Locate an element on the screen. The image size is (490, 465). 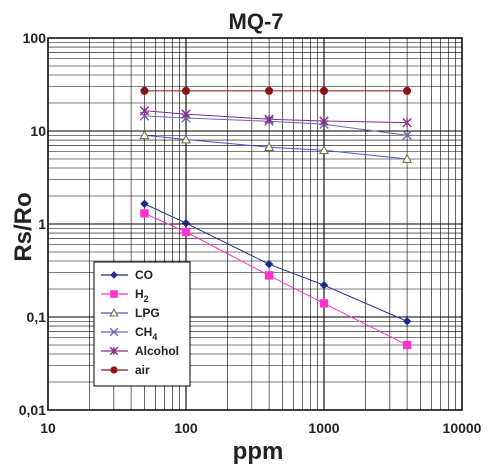
y-tick-label: 0,1 is located at coordinates (37, 317).